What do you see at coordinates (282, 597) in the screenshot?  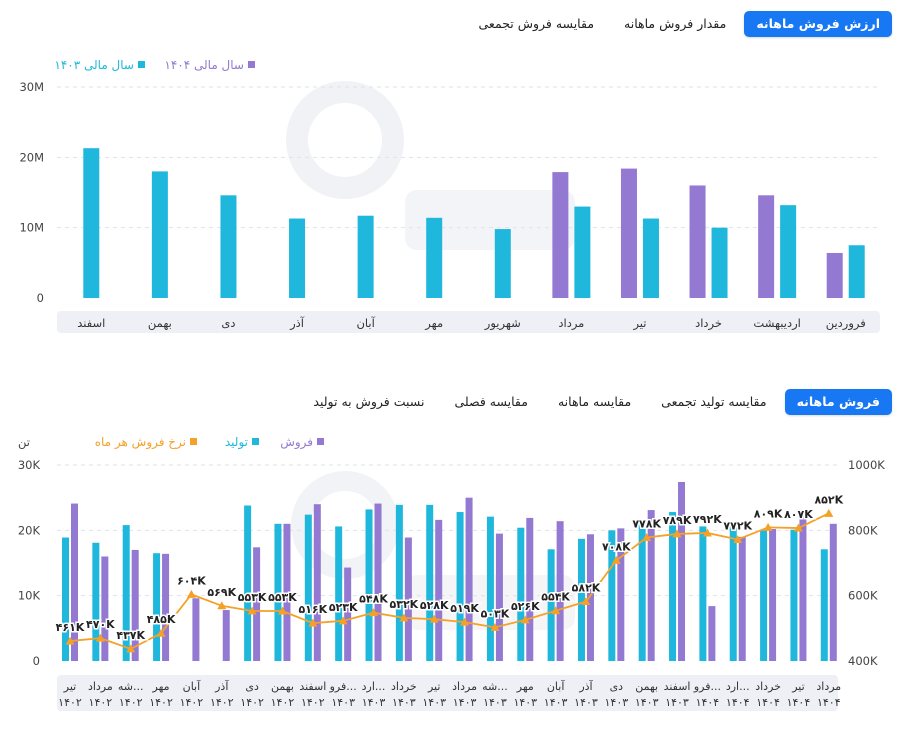 I see `price-data-label: ۵۵۳K` at bounding box center [282, 597].